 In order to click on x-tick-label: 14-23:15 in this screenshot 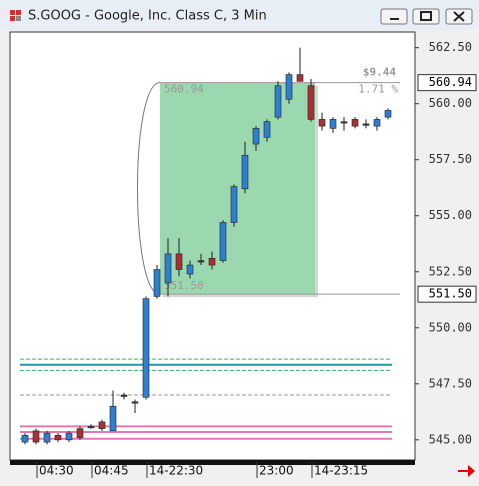, I will do `click(341, 471)`.